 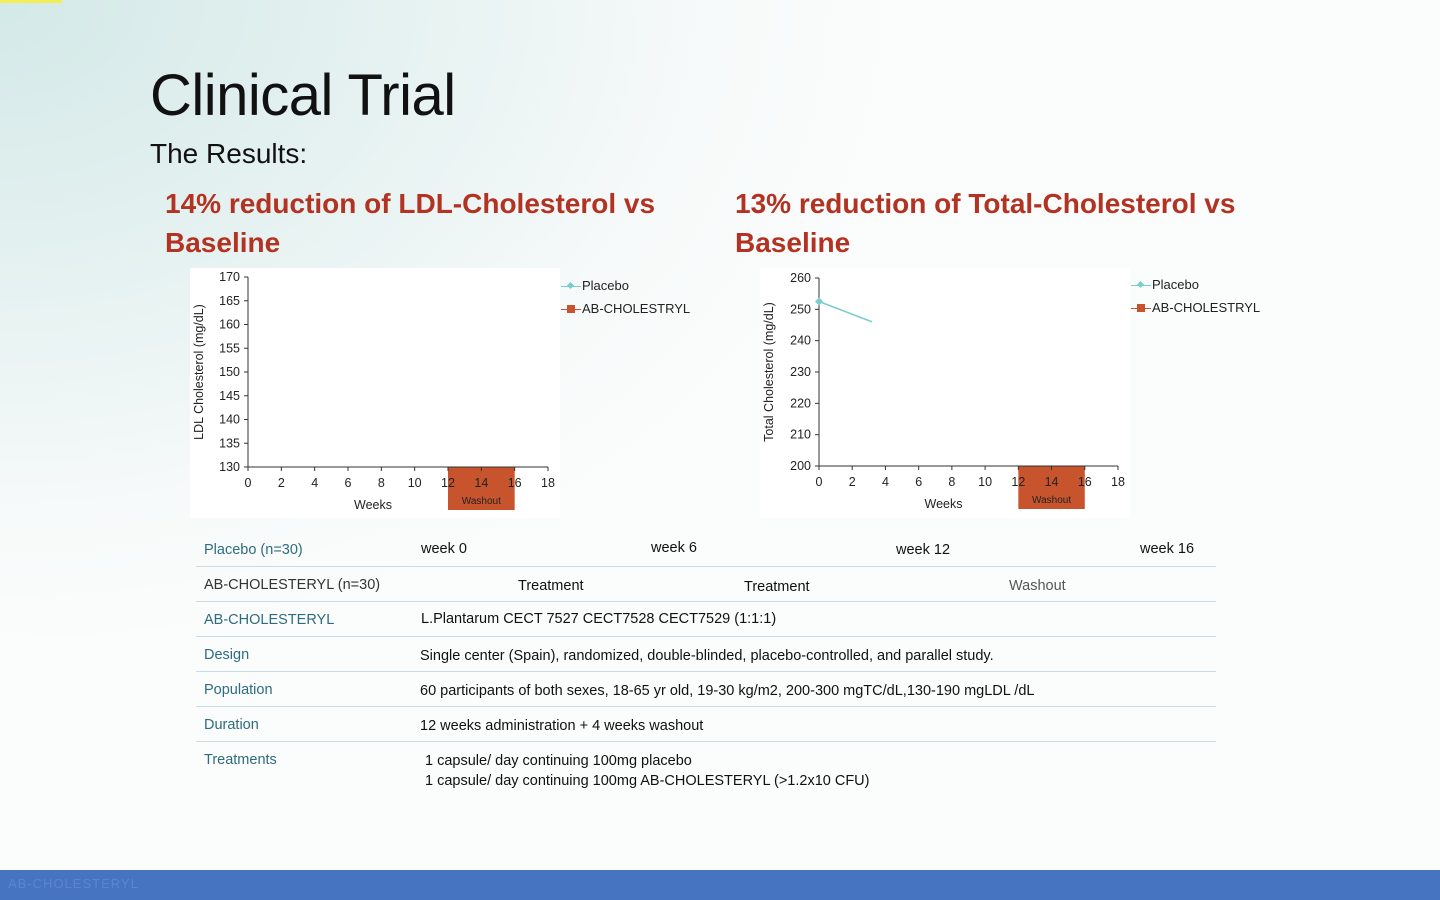 I want to click on timeline-week-label: week 12, so click(x=923, y=550).